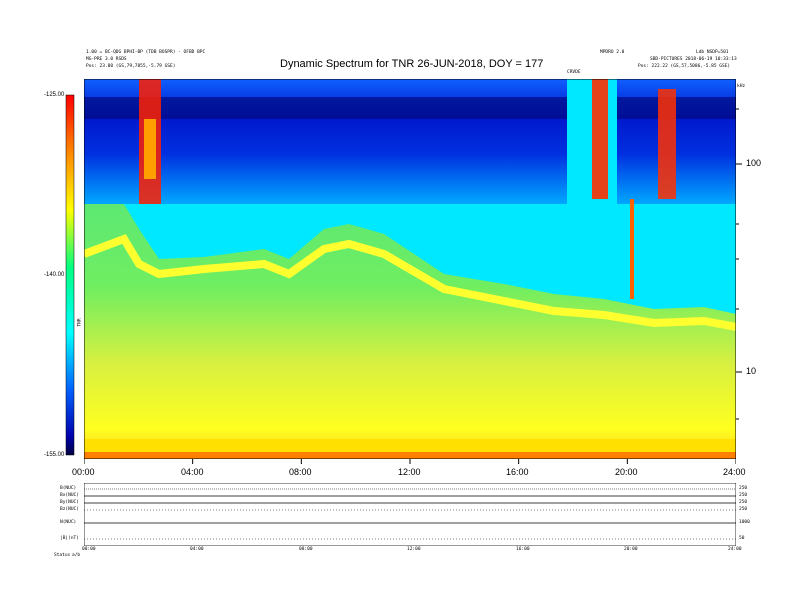 Image resolution: width=792 pixels, height=612 pixels. Describe the element at coordinates (743, 509) in the screenshot. I see `panel-value-bz: 250` at that location.